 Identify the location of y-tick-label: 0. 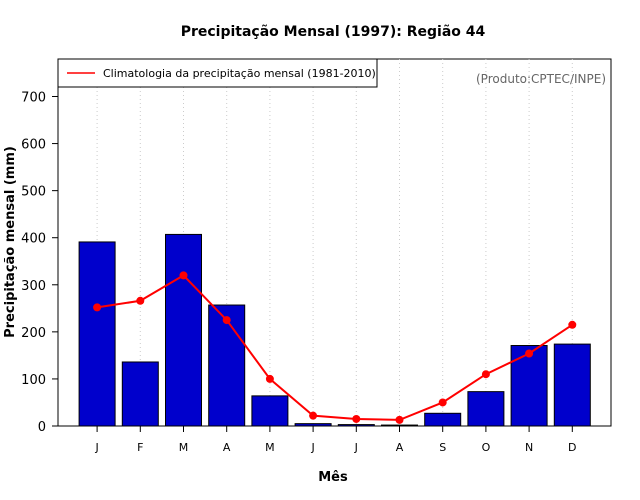
(42, 427).